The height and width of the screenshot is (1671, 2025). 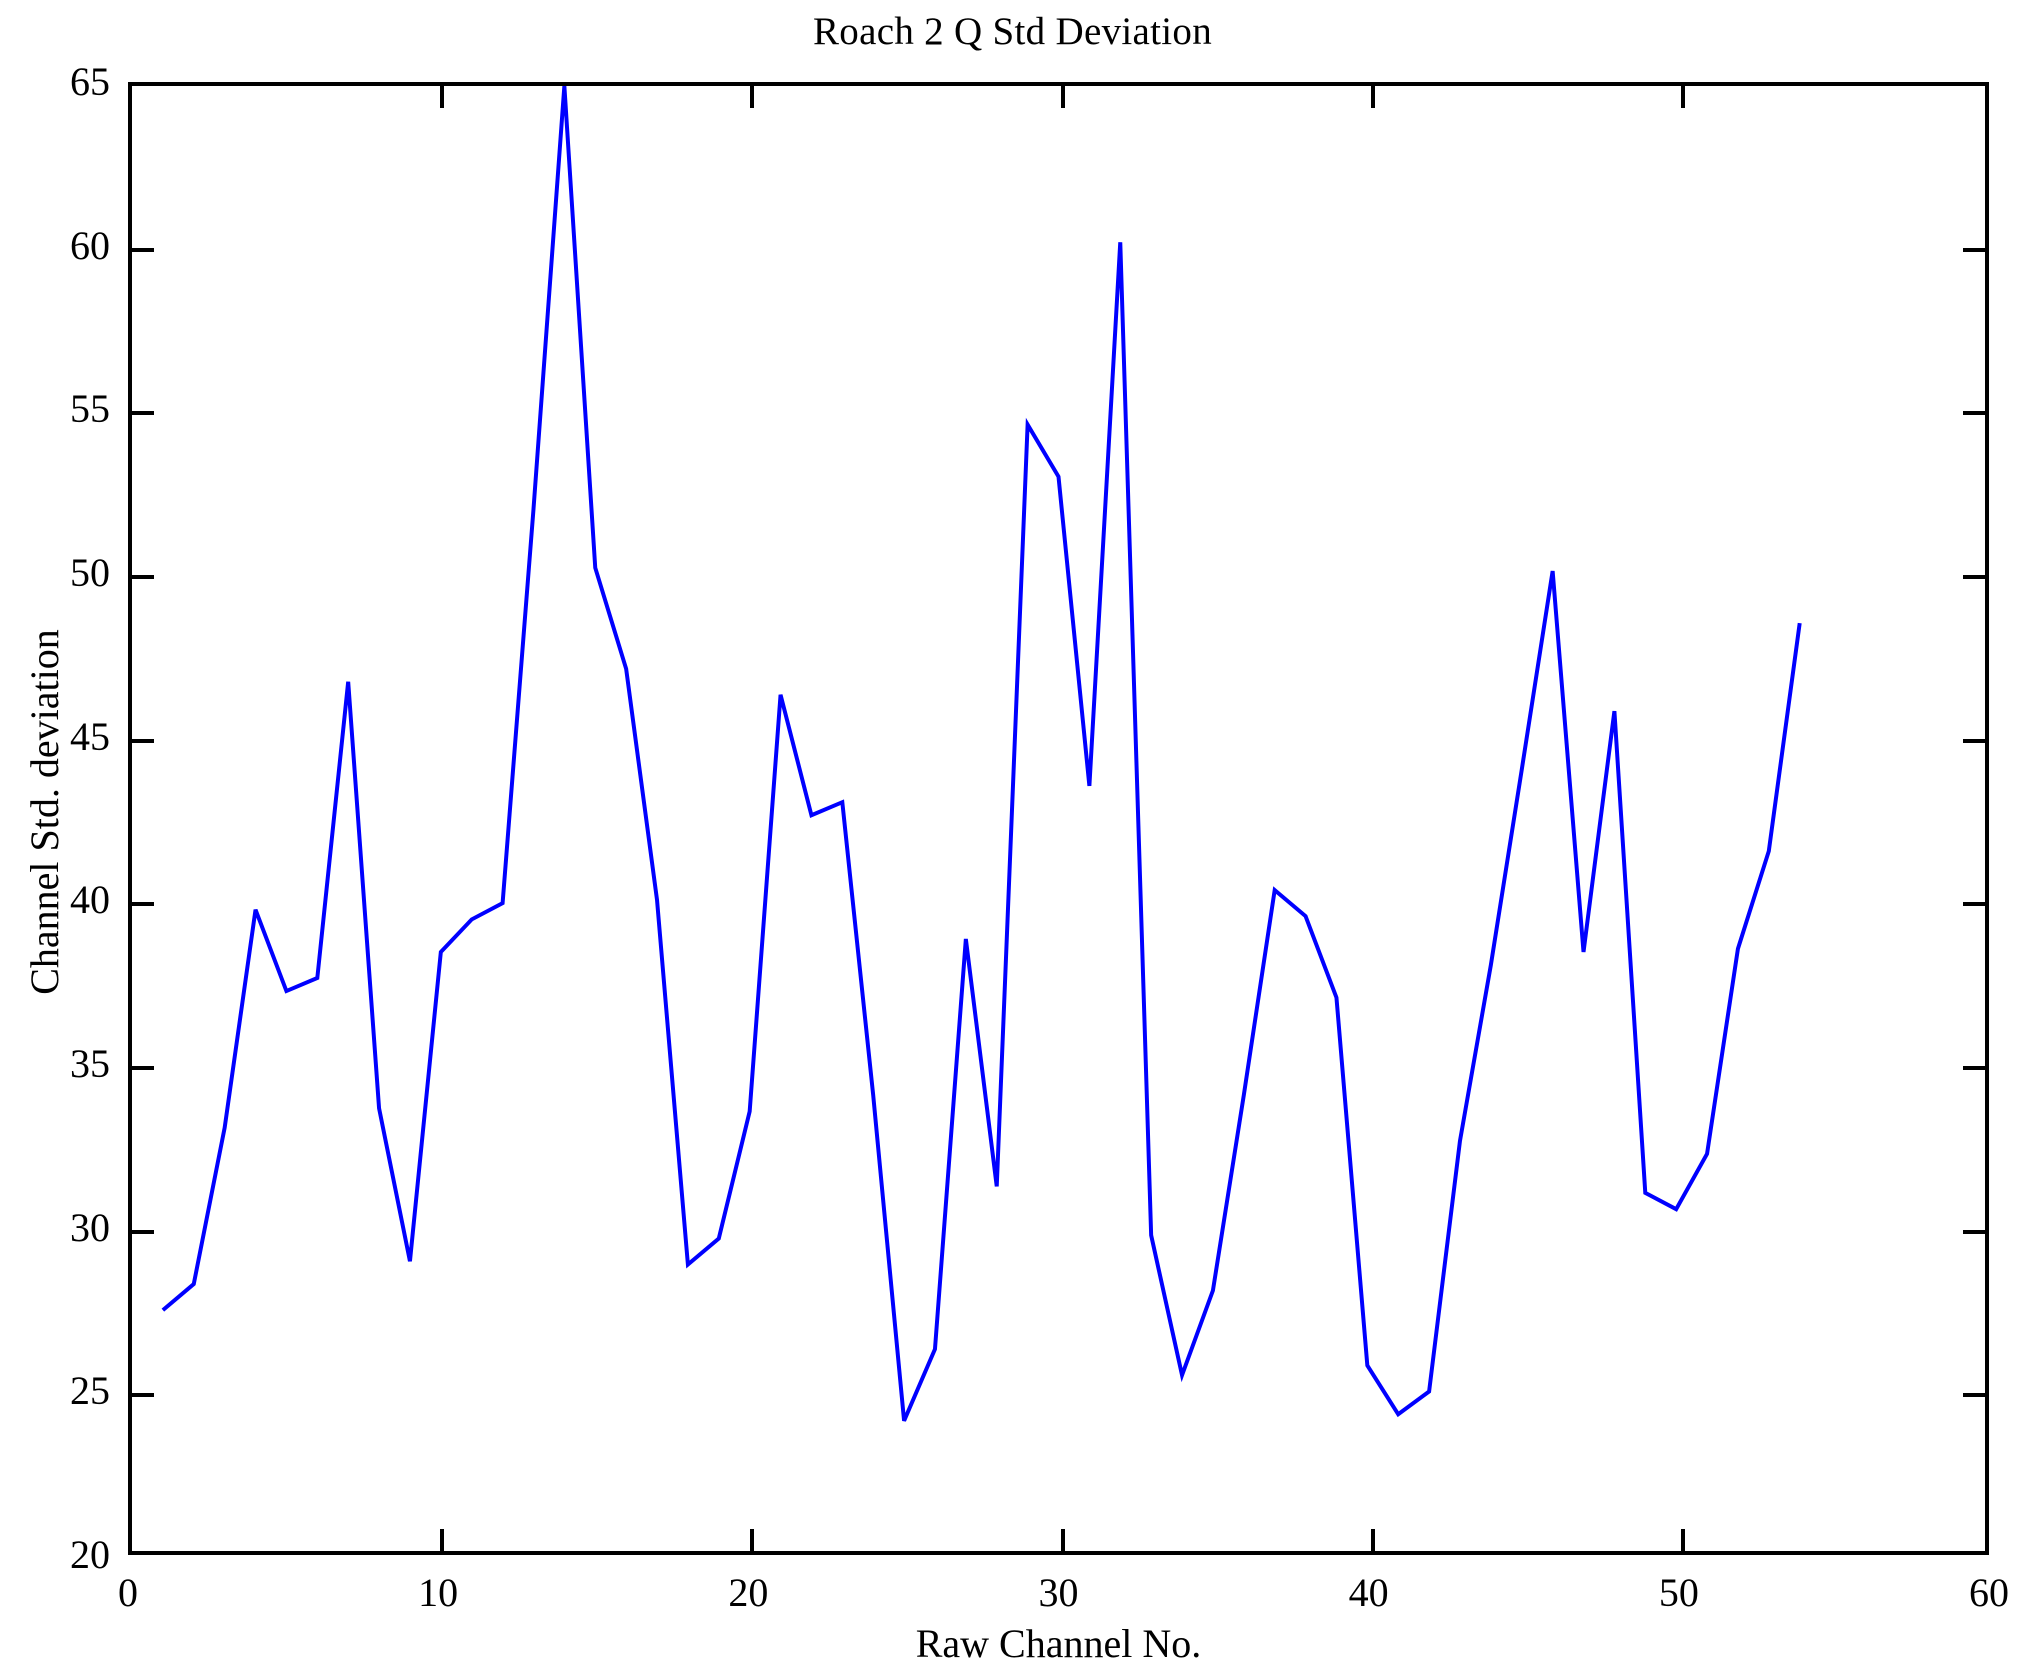 What do you see at coordinates (90, 1391) in the screenshot?
I see `y-axis-tick-label: 25` at bounding box center [90, 1391].